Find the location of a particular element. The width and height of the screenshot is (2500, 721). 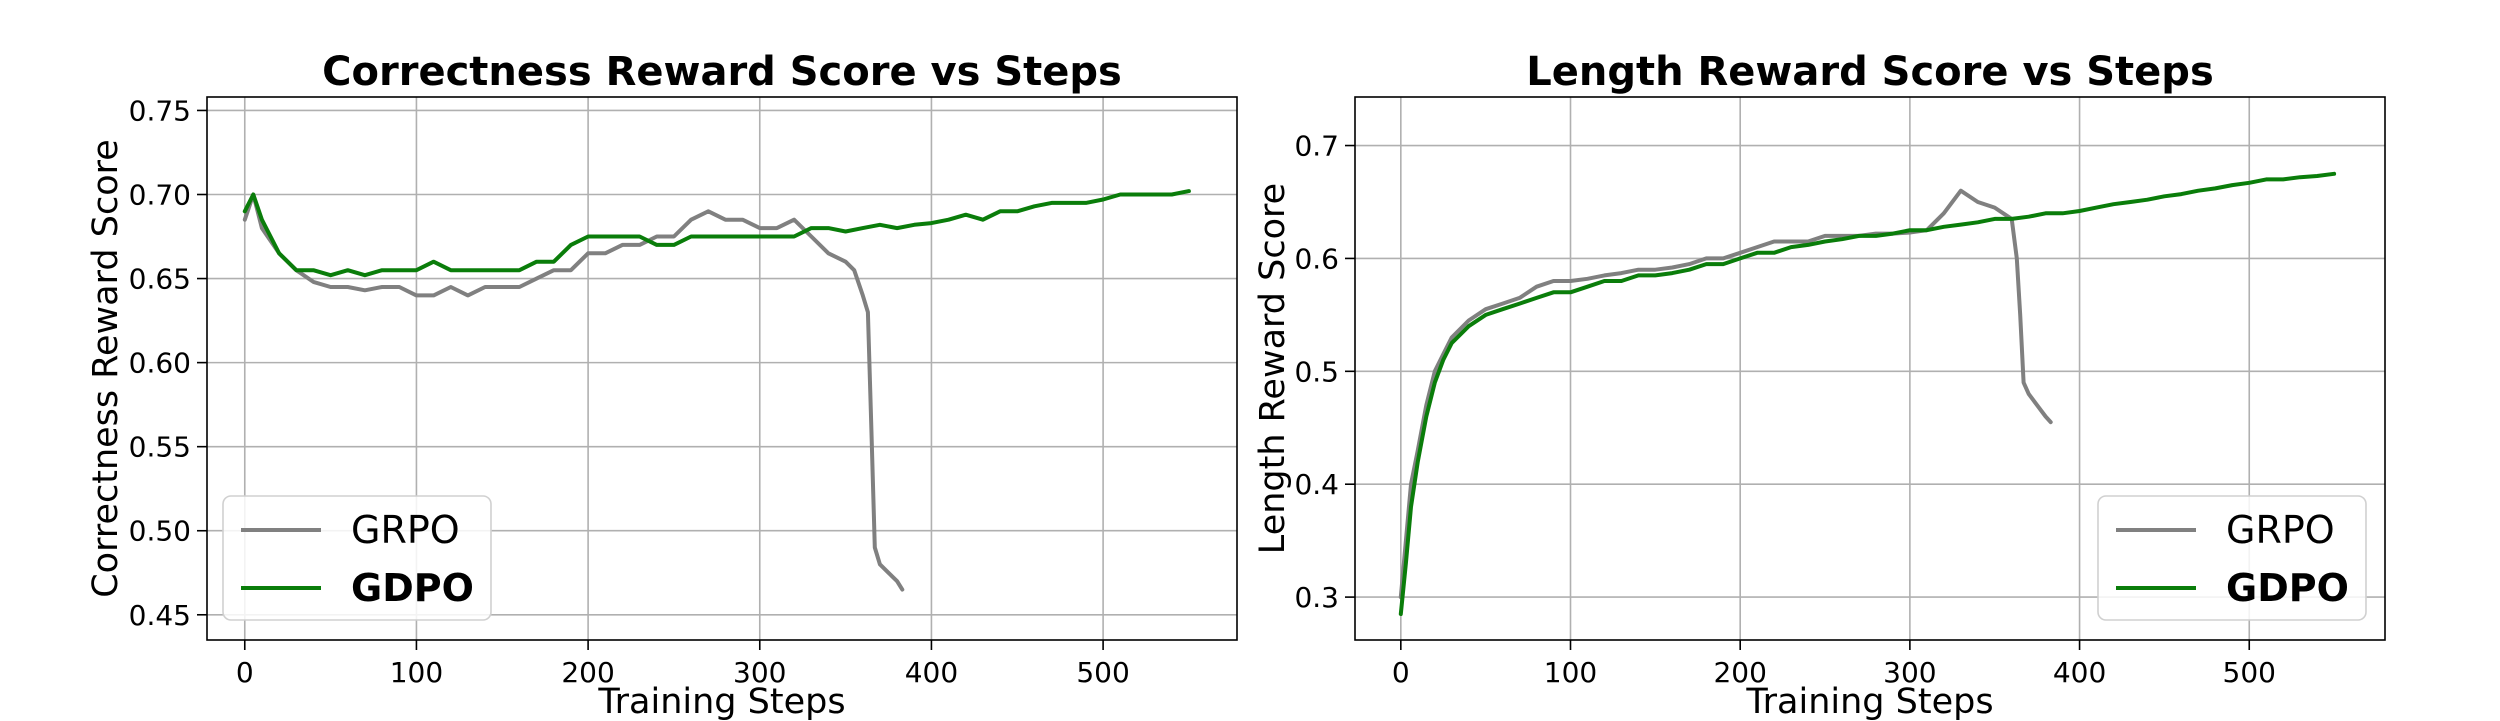

y-tick-label: 0.4 is located at coordinates (1316, 484).